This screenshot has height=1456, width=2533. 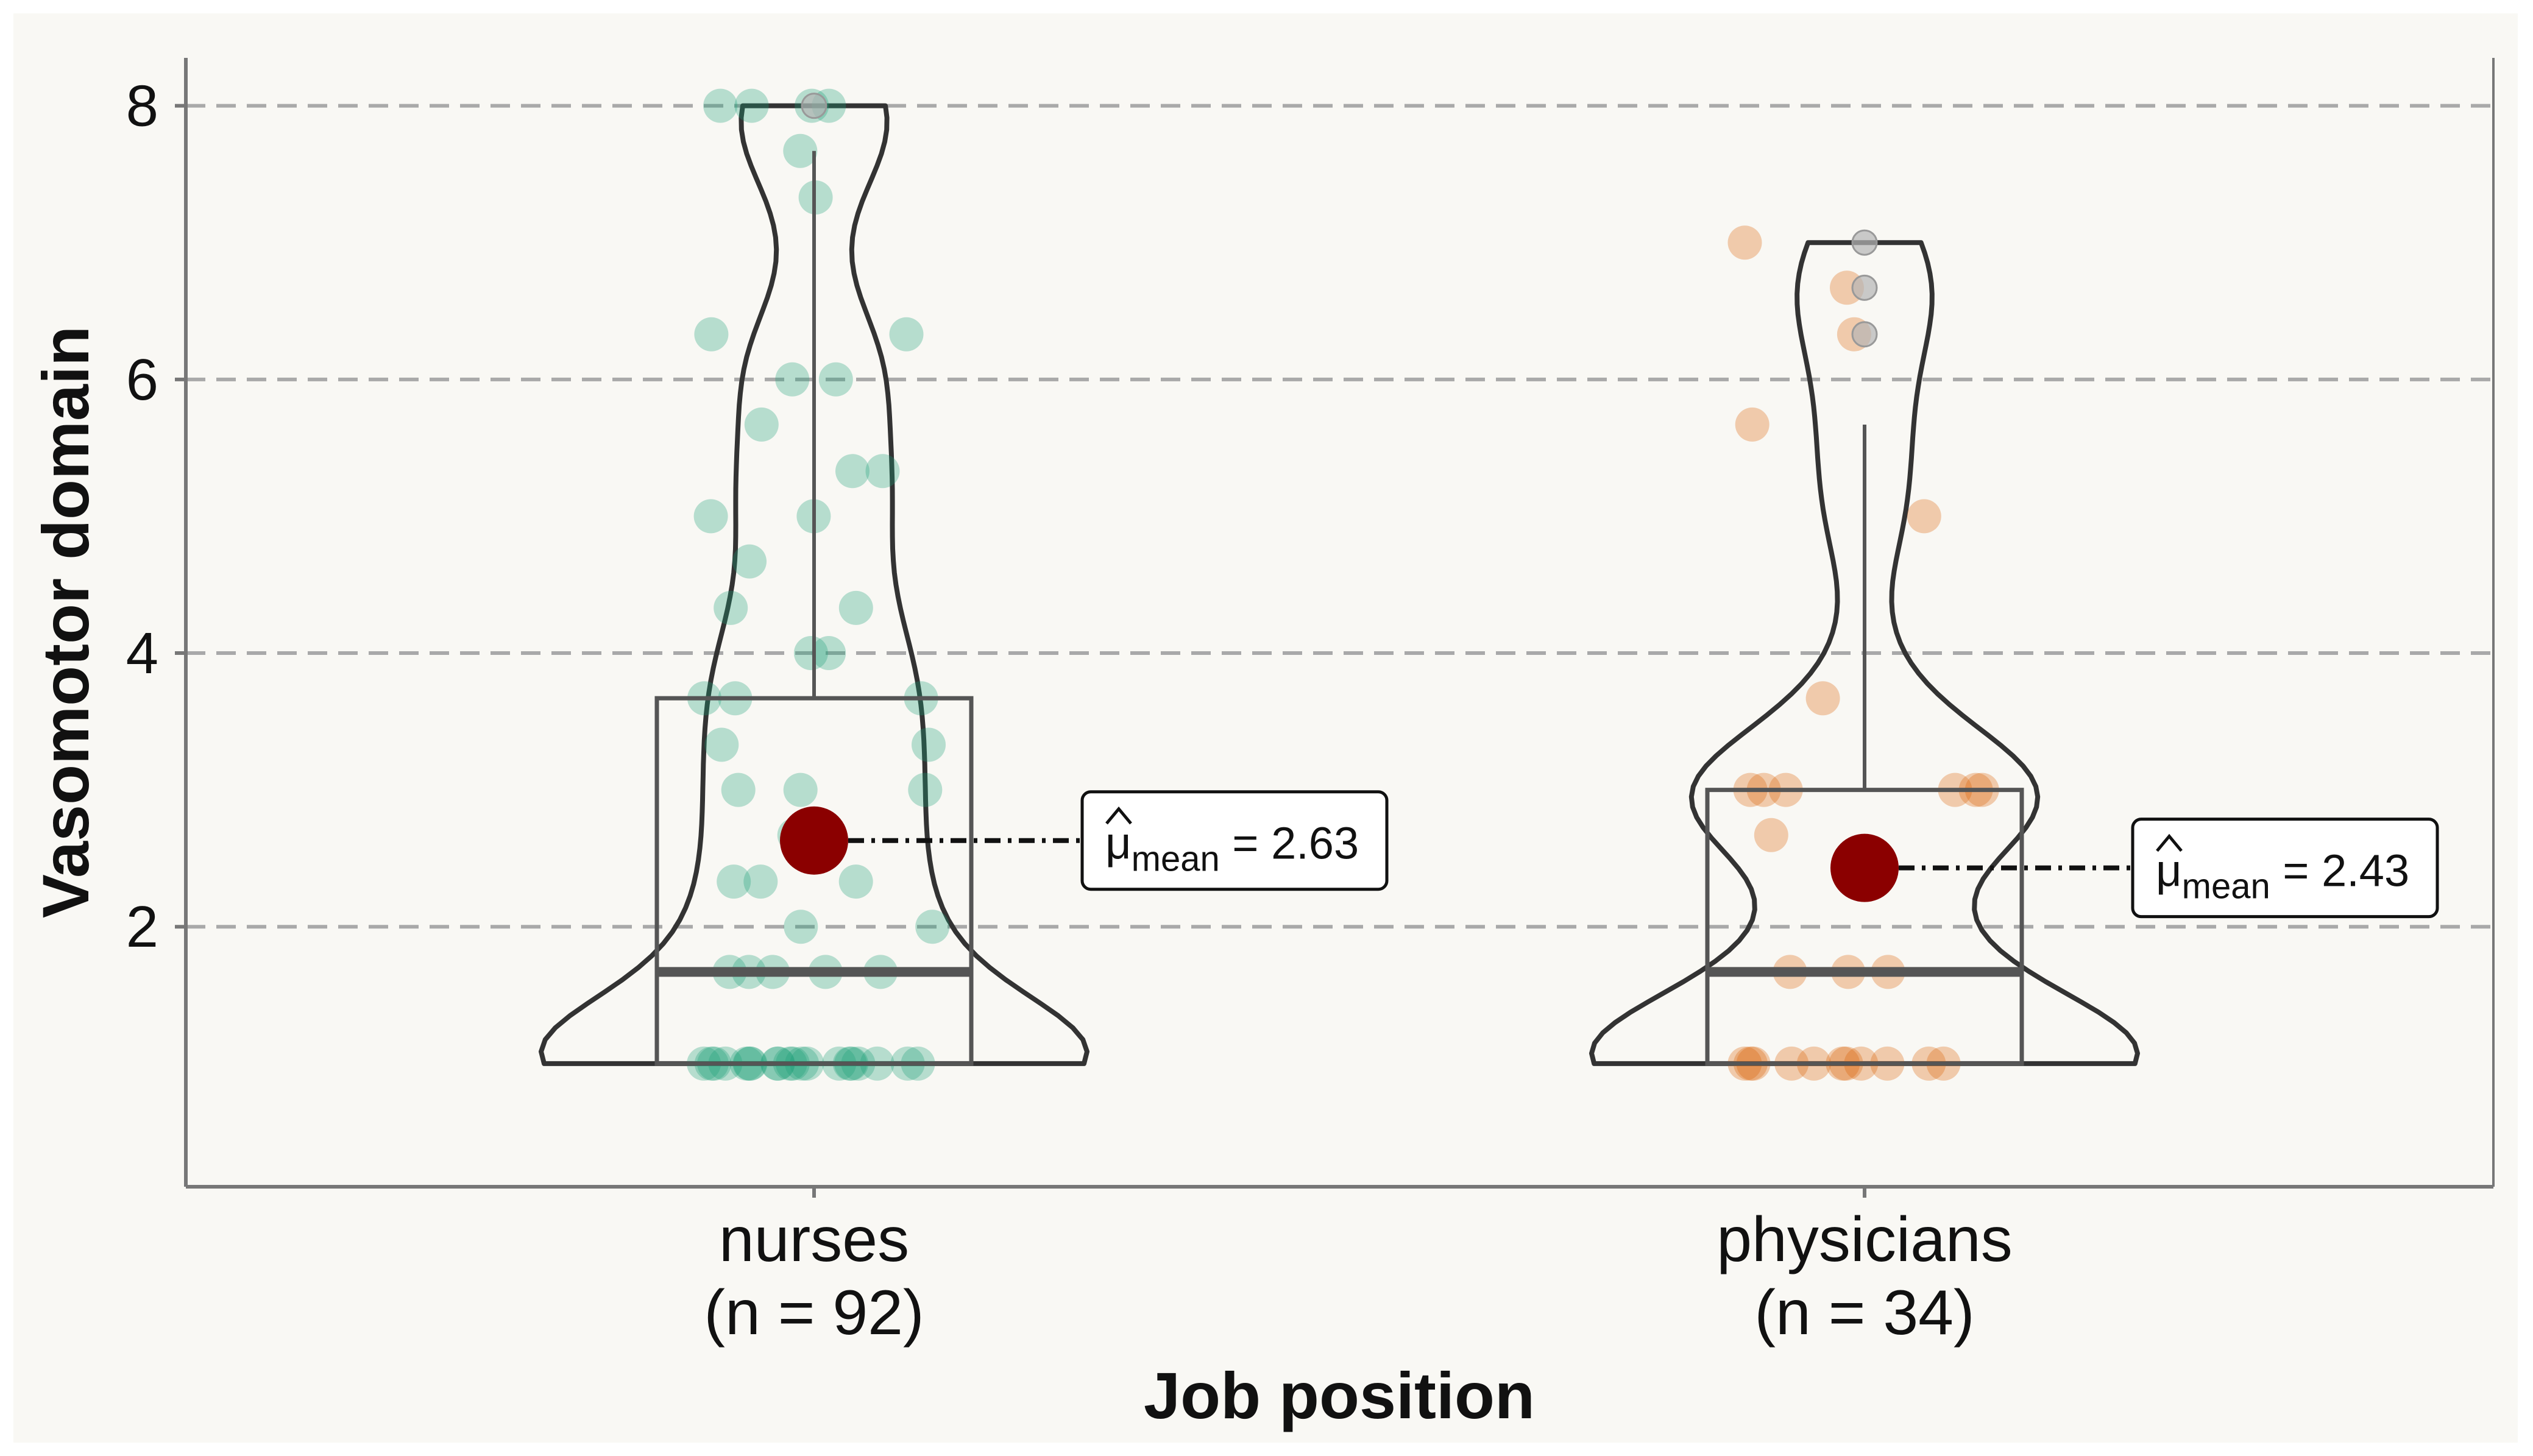 I want to click on y-tick-labels: 2 4 6 8, so click(x=156, y=516).